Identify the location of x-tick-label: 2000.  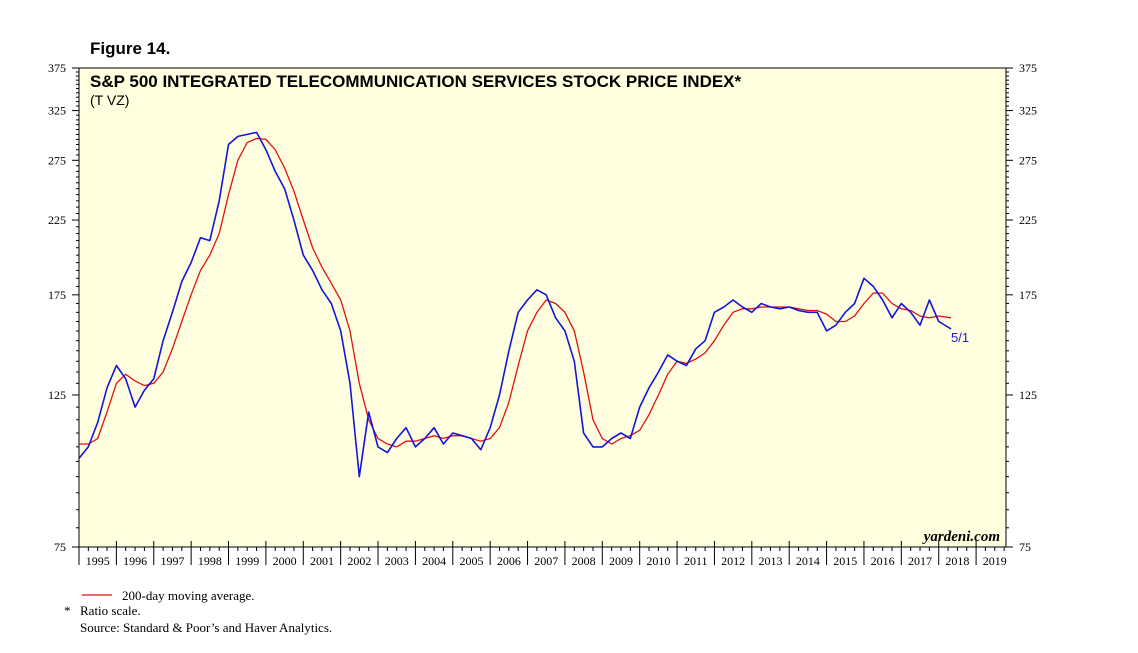
(285, 561).